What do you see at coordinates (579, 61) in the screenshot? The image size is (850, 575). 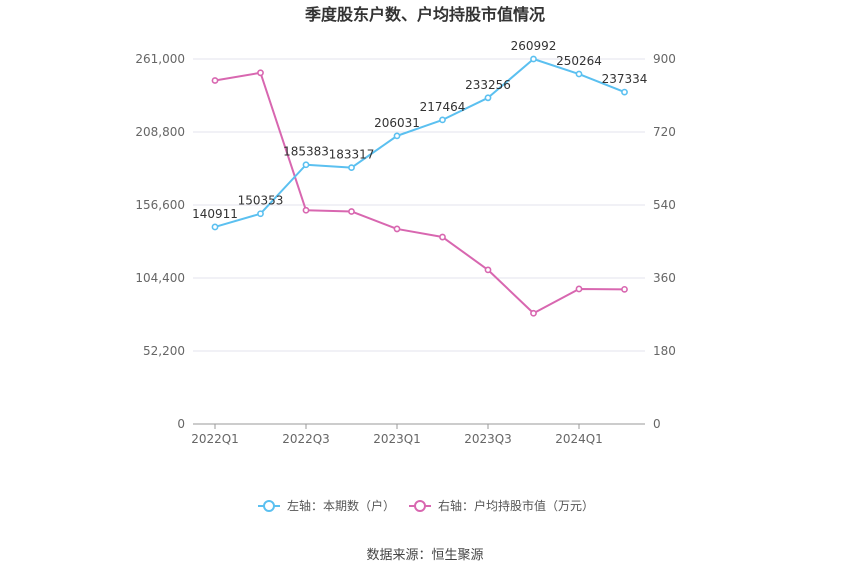 I see `data-label: 250264` at bounding box center [579, 61].